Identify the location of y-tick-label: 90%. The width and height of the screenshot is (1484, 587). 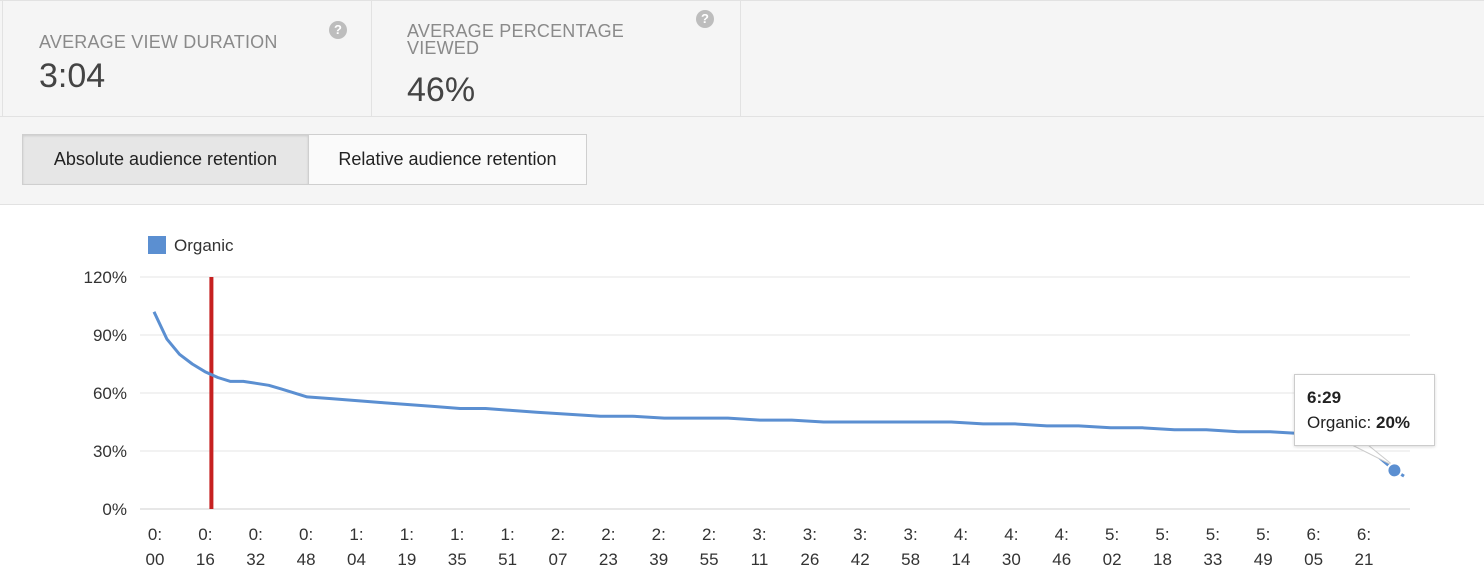
(110, 335).